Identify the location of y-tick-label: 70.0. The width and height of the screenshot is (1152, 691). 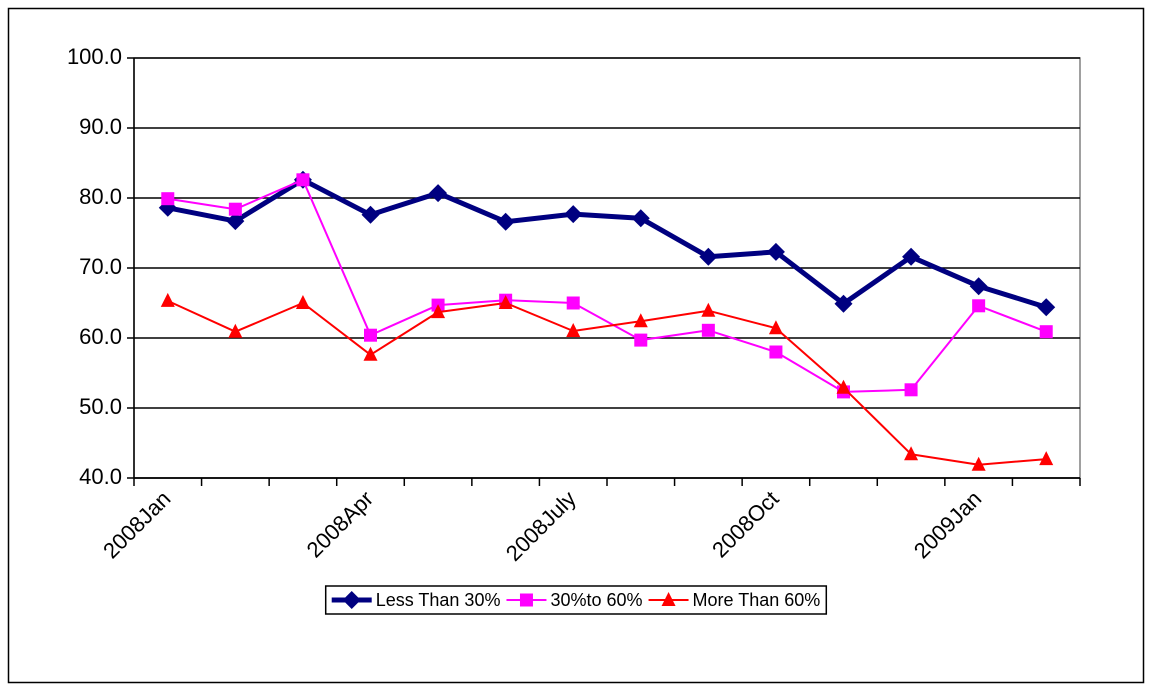
(100, 266).